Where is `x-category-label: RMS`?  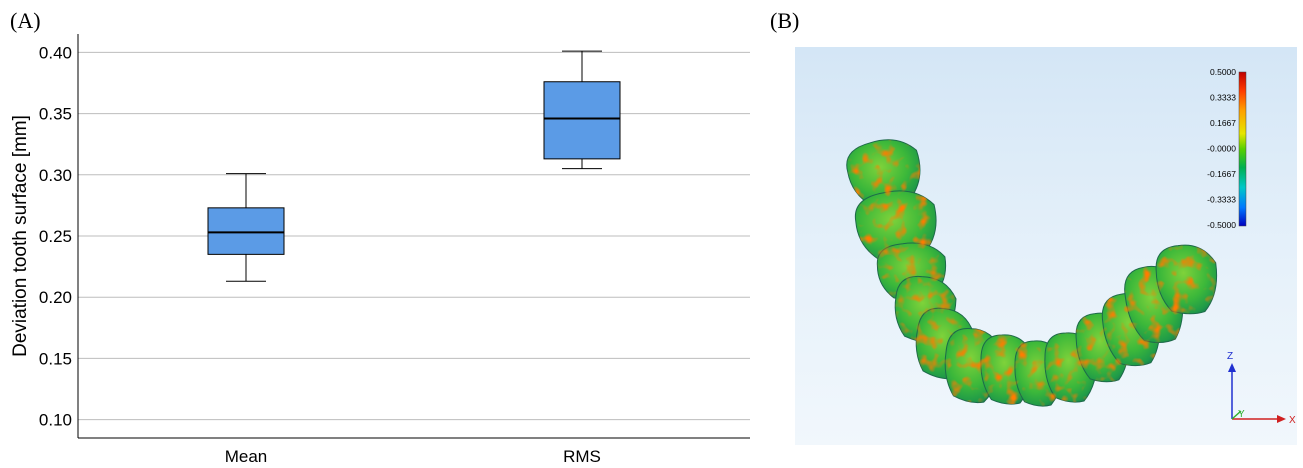 x-category-label: RMS is located at coordinates (582, 456).